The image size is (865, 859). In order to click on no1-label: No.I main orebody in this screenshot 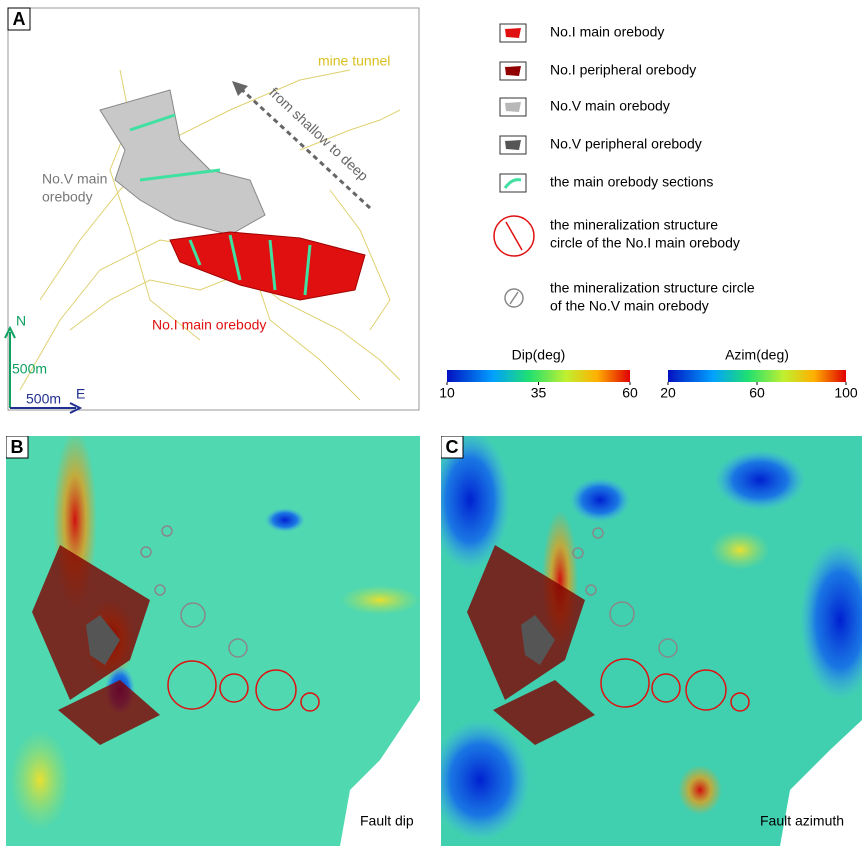, I will do `click(209, 325)`.